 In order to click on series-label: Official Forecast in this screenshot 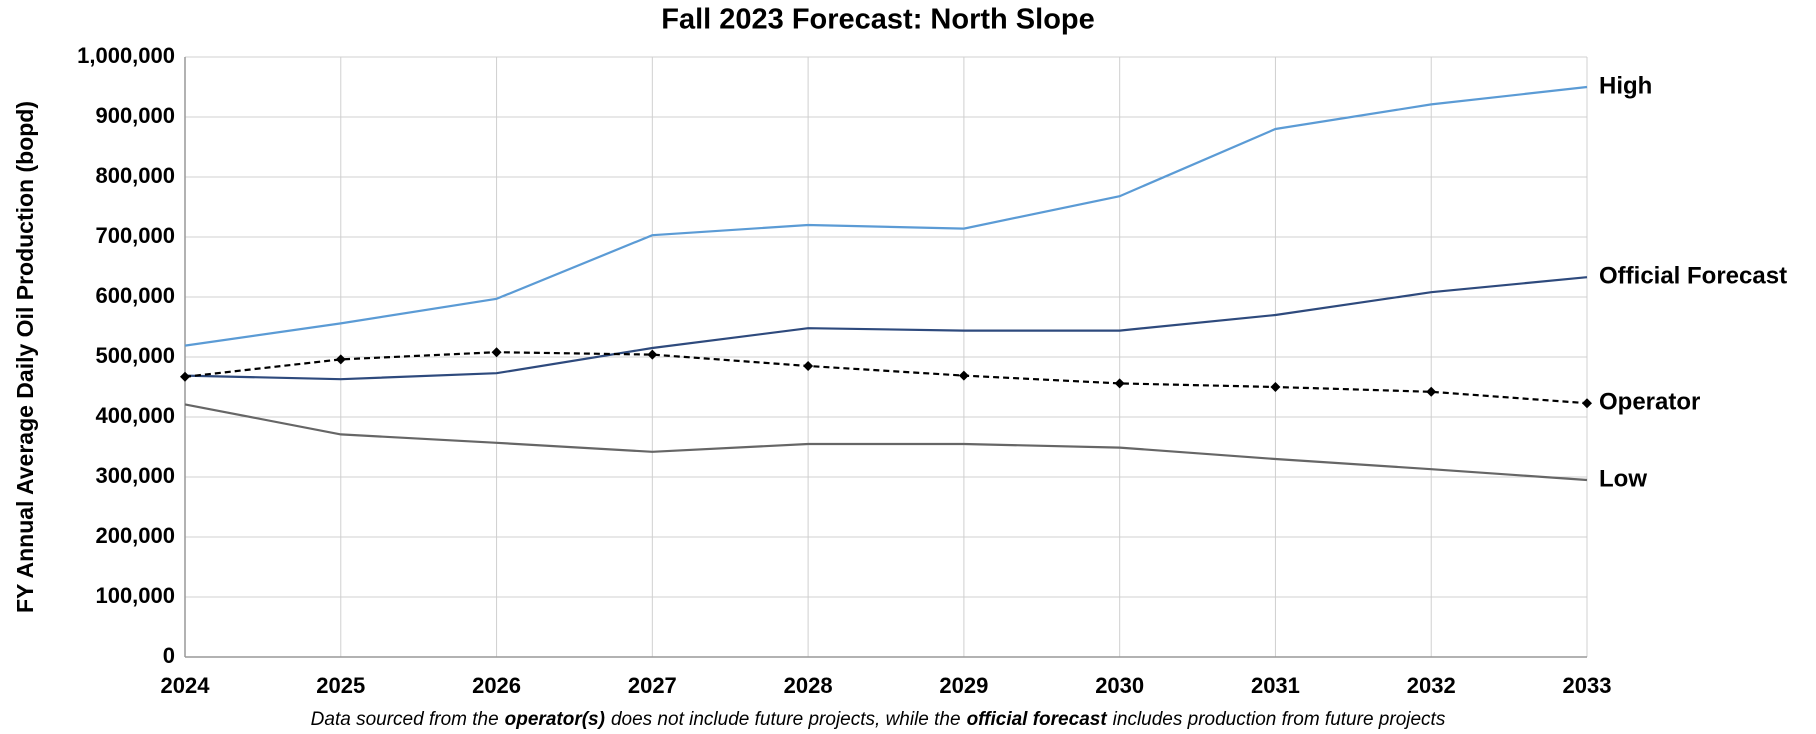, I will do `click(1693, 276)`.